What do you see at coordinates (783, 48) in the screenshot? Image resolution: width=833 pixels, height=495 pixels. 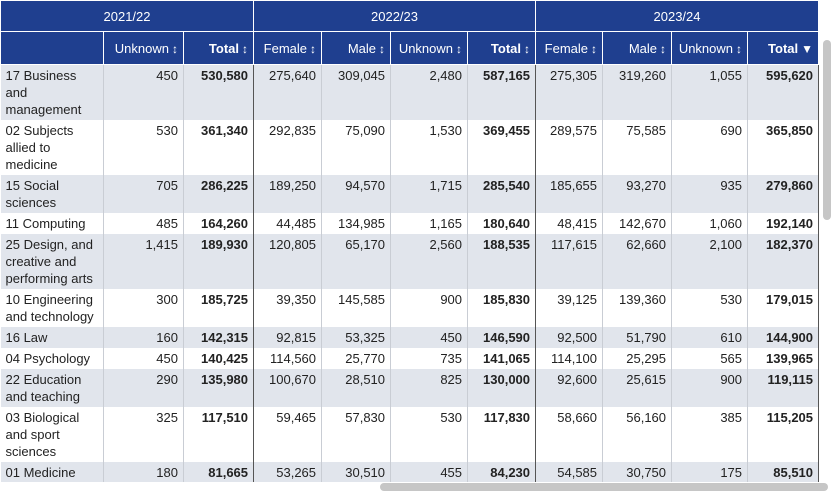 I see `column-header-y3-total: Total ▼` at bounding box center [783, 48].